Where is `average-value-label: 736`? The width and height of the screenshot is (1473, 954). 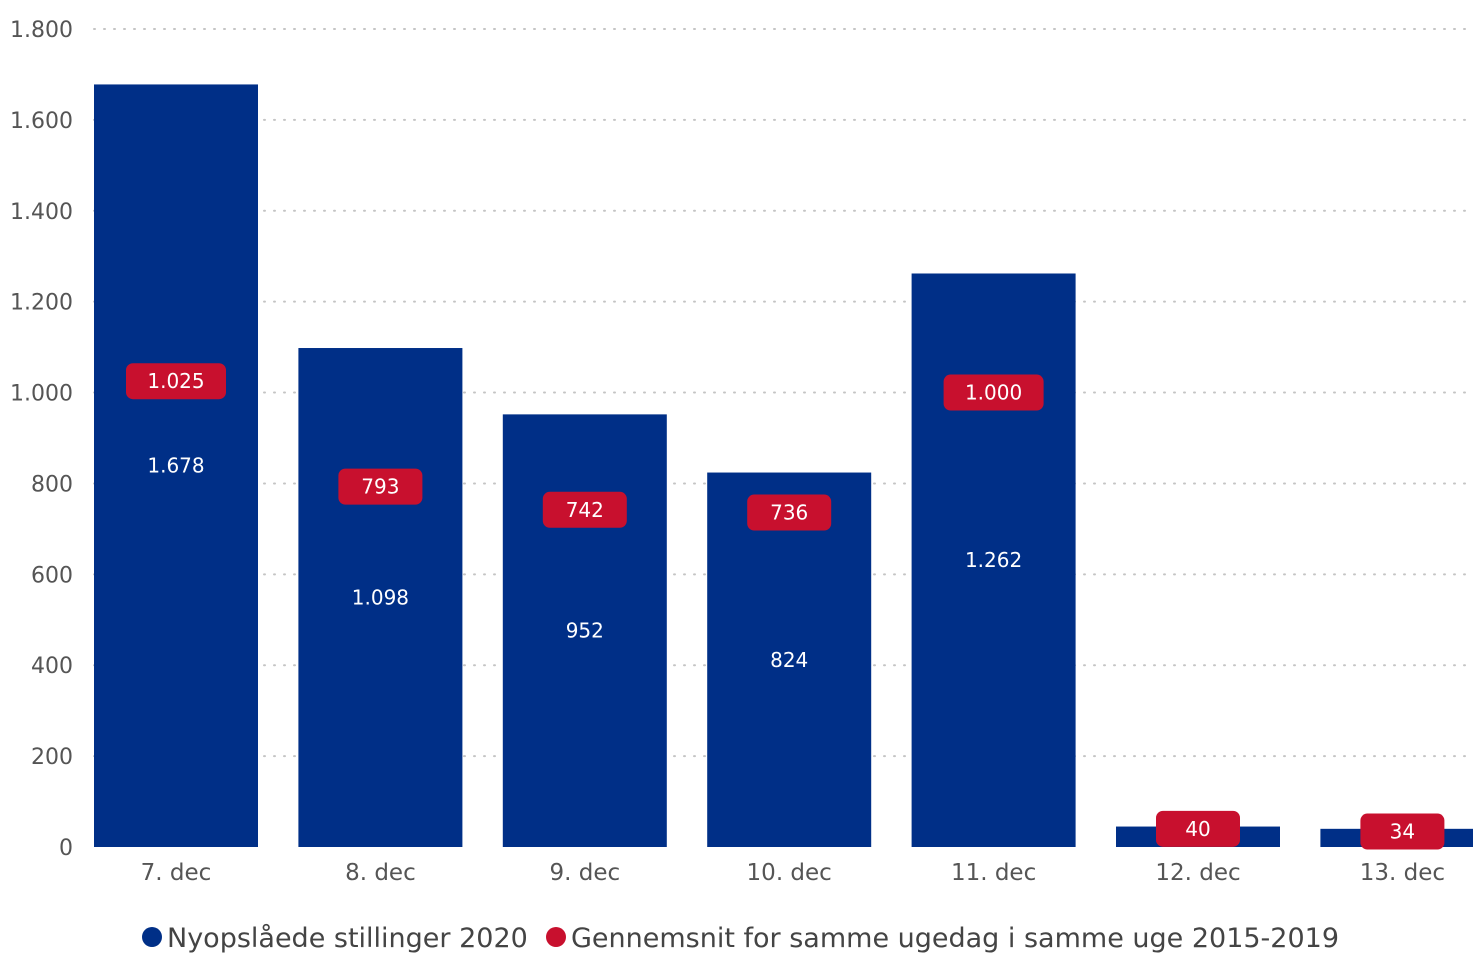 average-value-label: 736 is located at coordinates (789, 513).